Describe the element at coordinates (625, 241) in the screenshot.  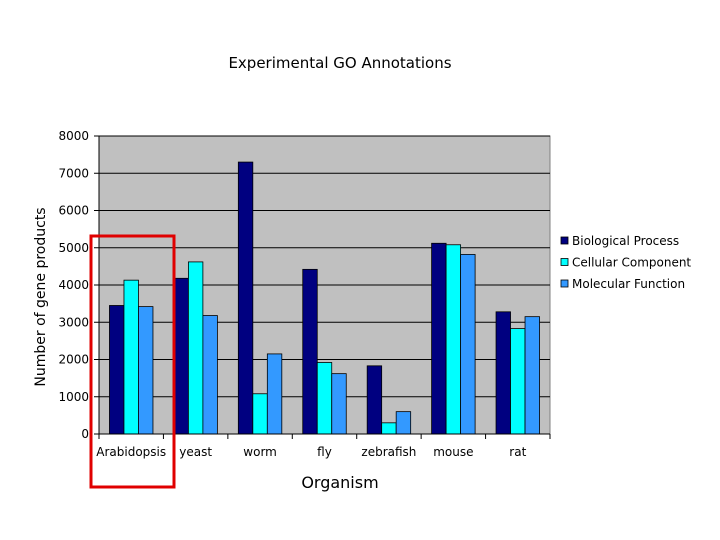
I see `legend-label: Biological Process` at that location.